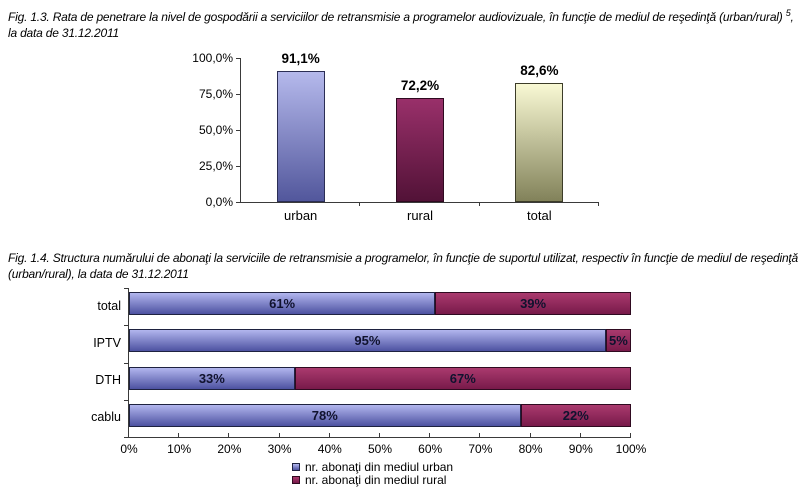 Image resolution: width=800 pixels, height=498 pixels. I want to click on fig14-segment-label: 95%, so click(367, 340).